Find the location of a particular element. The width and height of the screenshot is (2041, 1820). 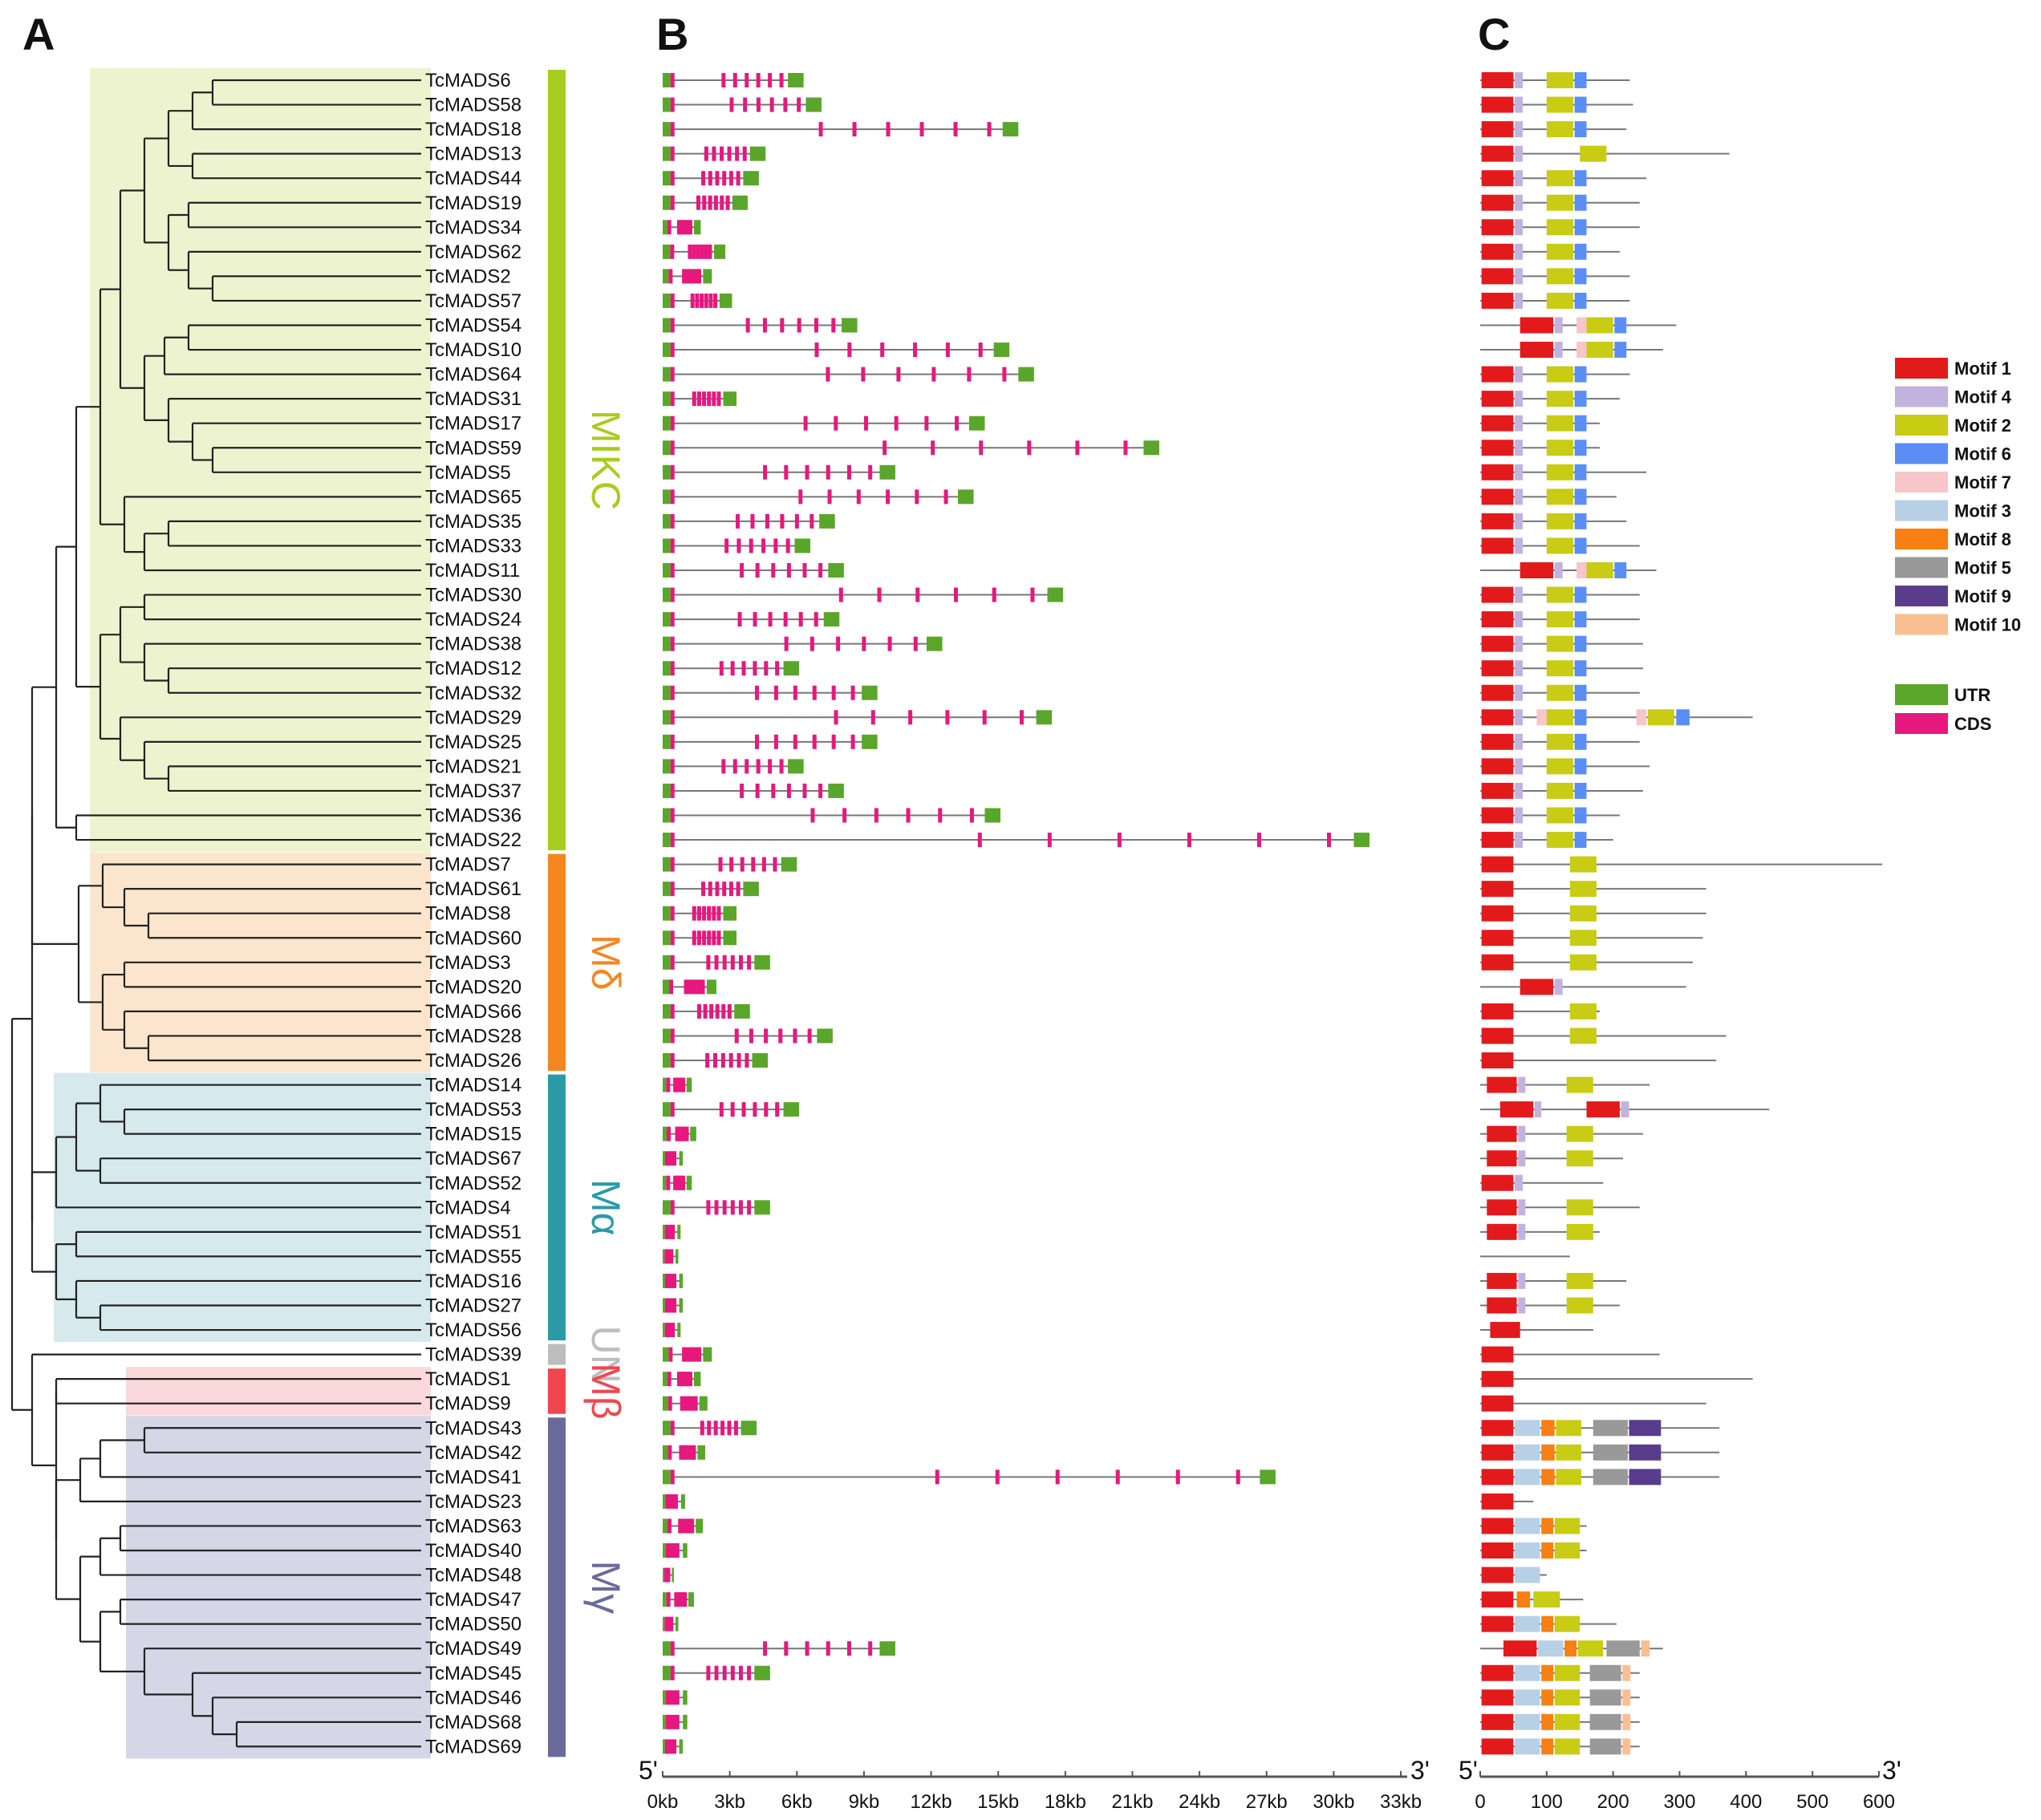

gene-structure-TcMADS44 is located at coordinates (711, 178).